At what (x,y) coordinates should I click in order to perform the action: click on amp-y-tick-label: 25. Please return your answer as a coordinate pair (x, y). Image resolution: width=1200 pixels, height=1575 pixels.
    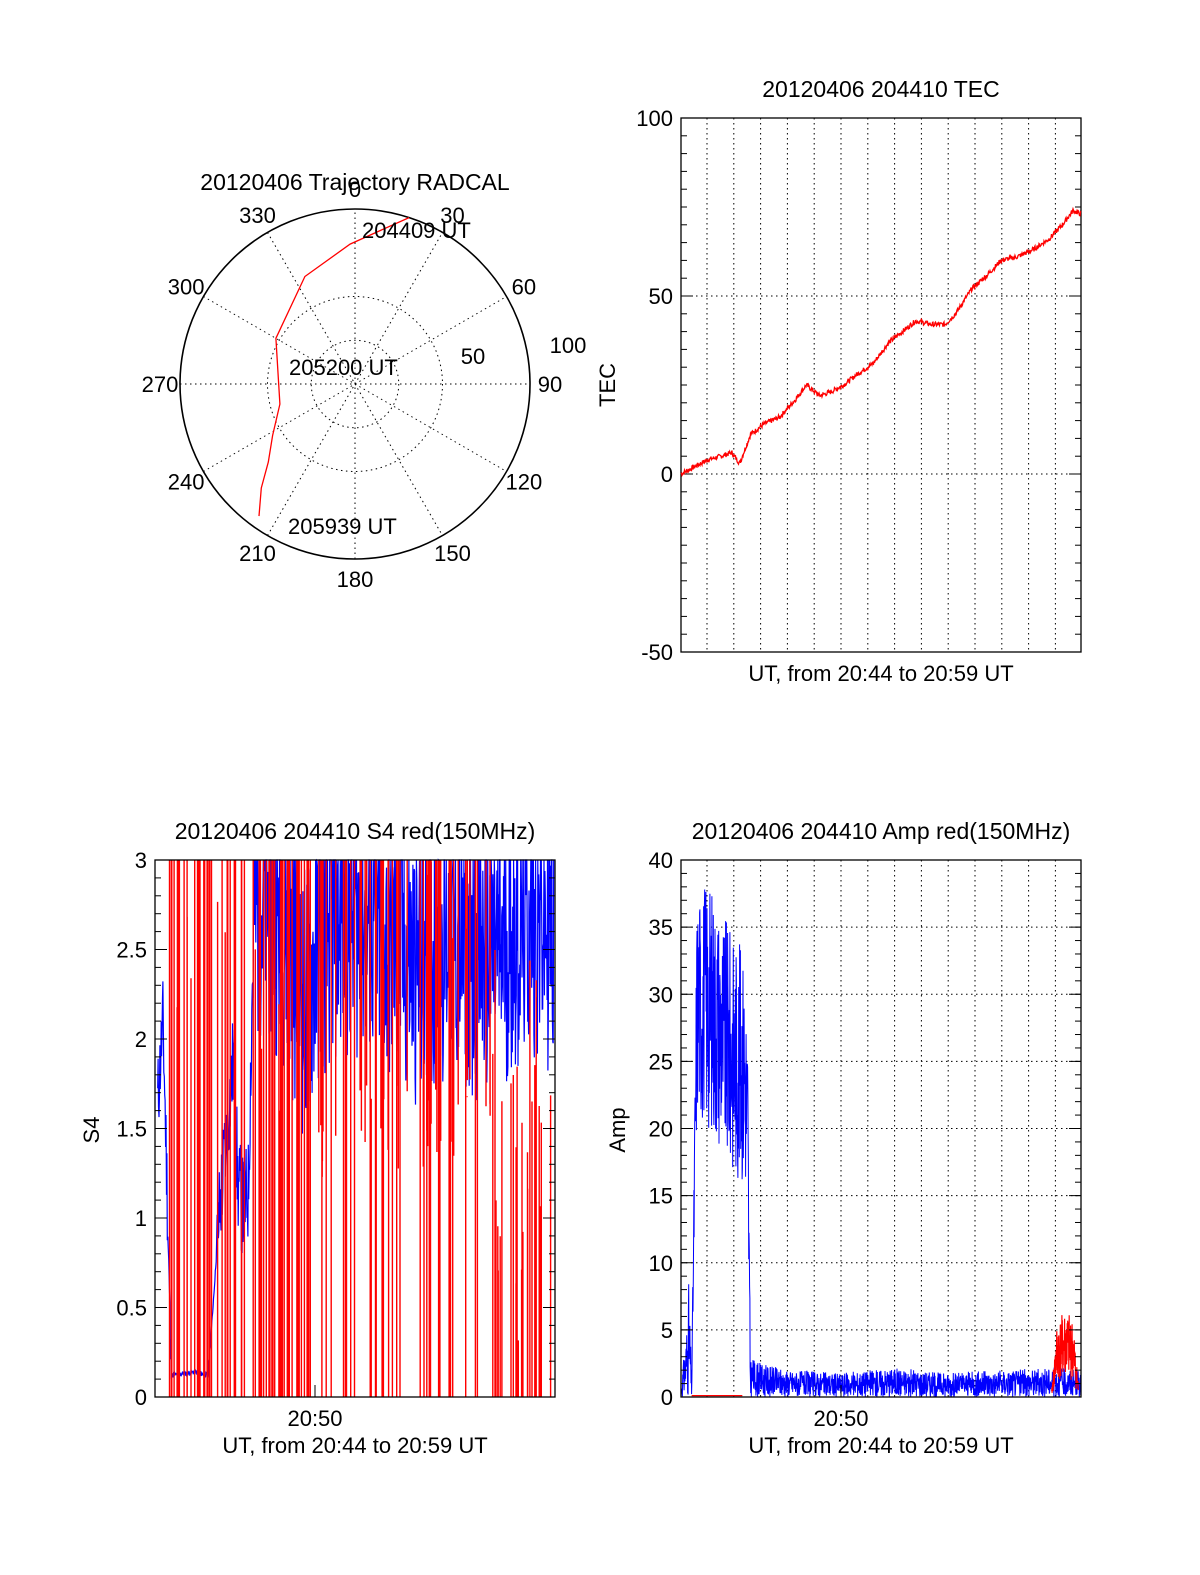
    Looking at the image, I should click on (661, 1061).